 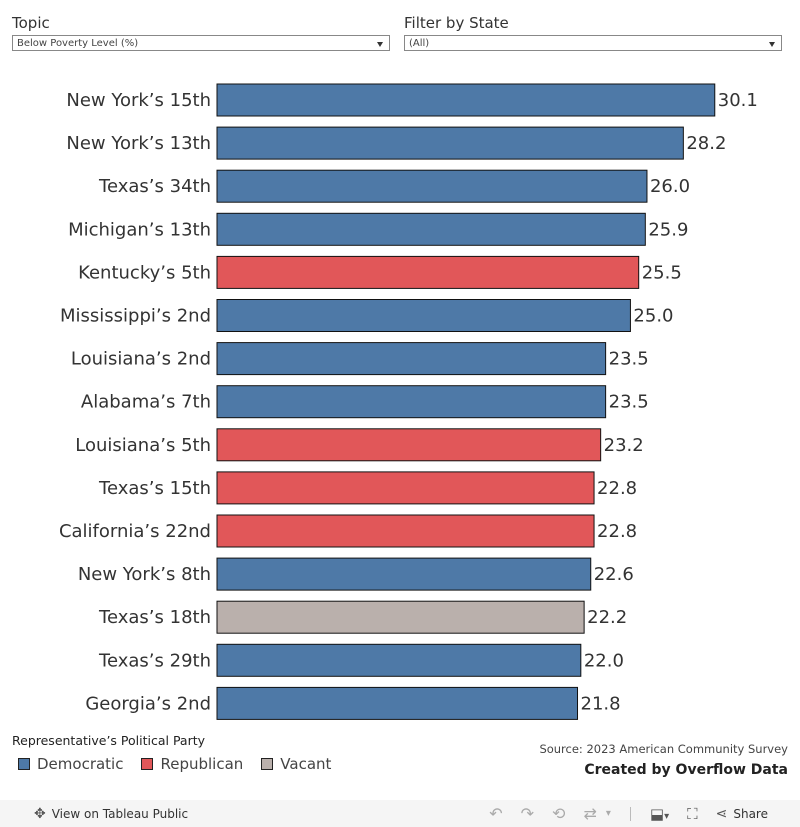 What do you see at coordinates (147, 764) in the screenshot?
I see `legend-swatch-republican` at bounding box center [147, 764].